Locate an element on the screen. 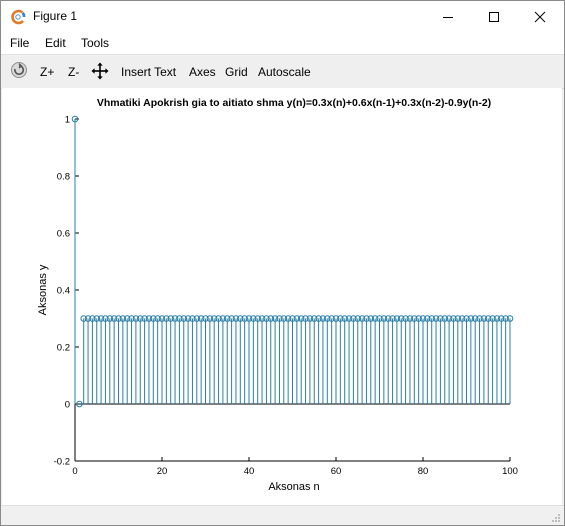 The width and height of the screenshot is (565, 526). axes-button: Axes is located at coordinates (202, 72).